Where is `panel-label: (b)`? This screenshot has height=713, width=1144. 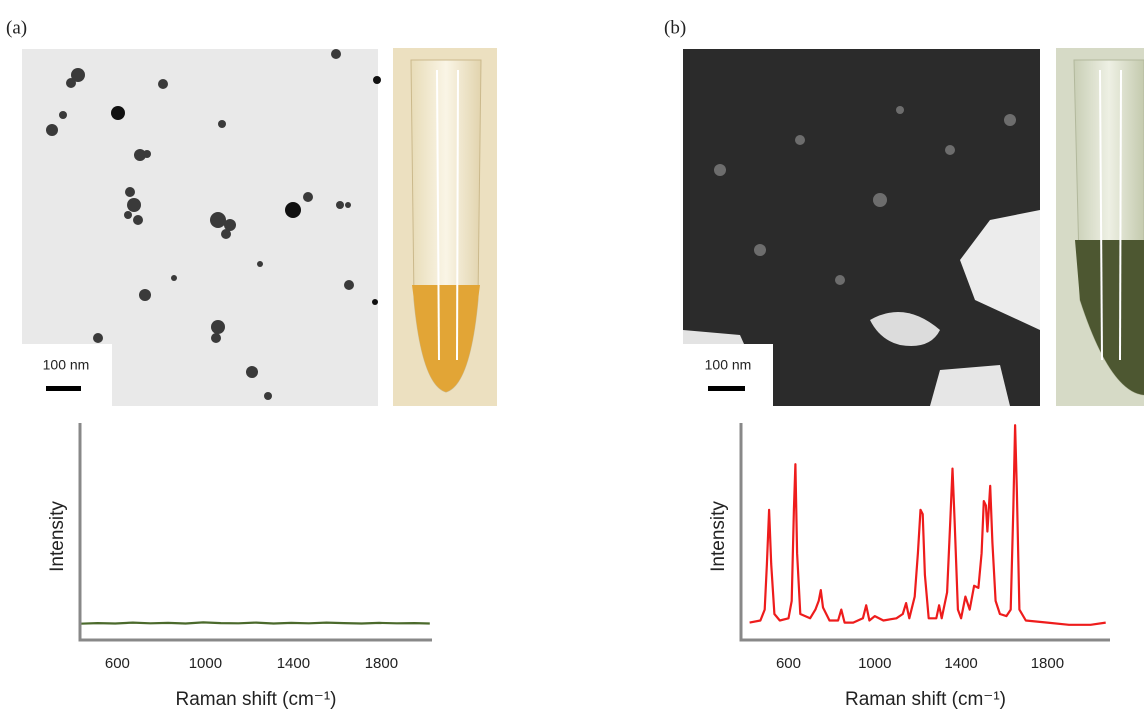
panel-label: (b) is located at coordinates (675, 27).